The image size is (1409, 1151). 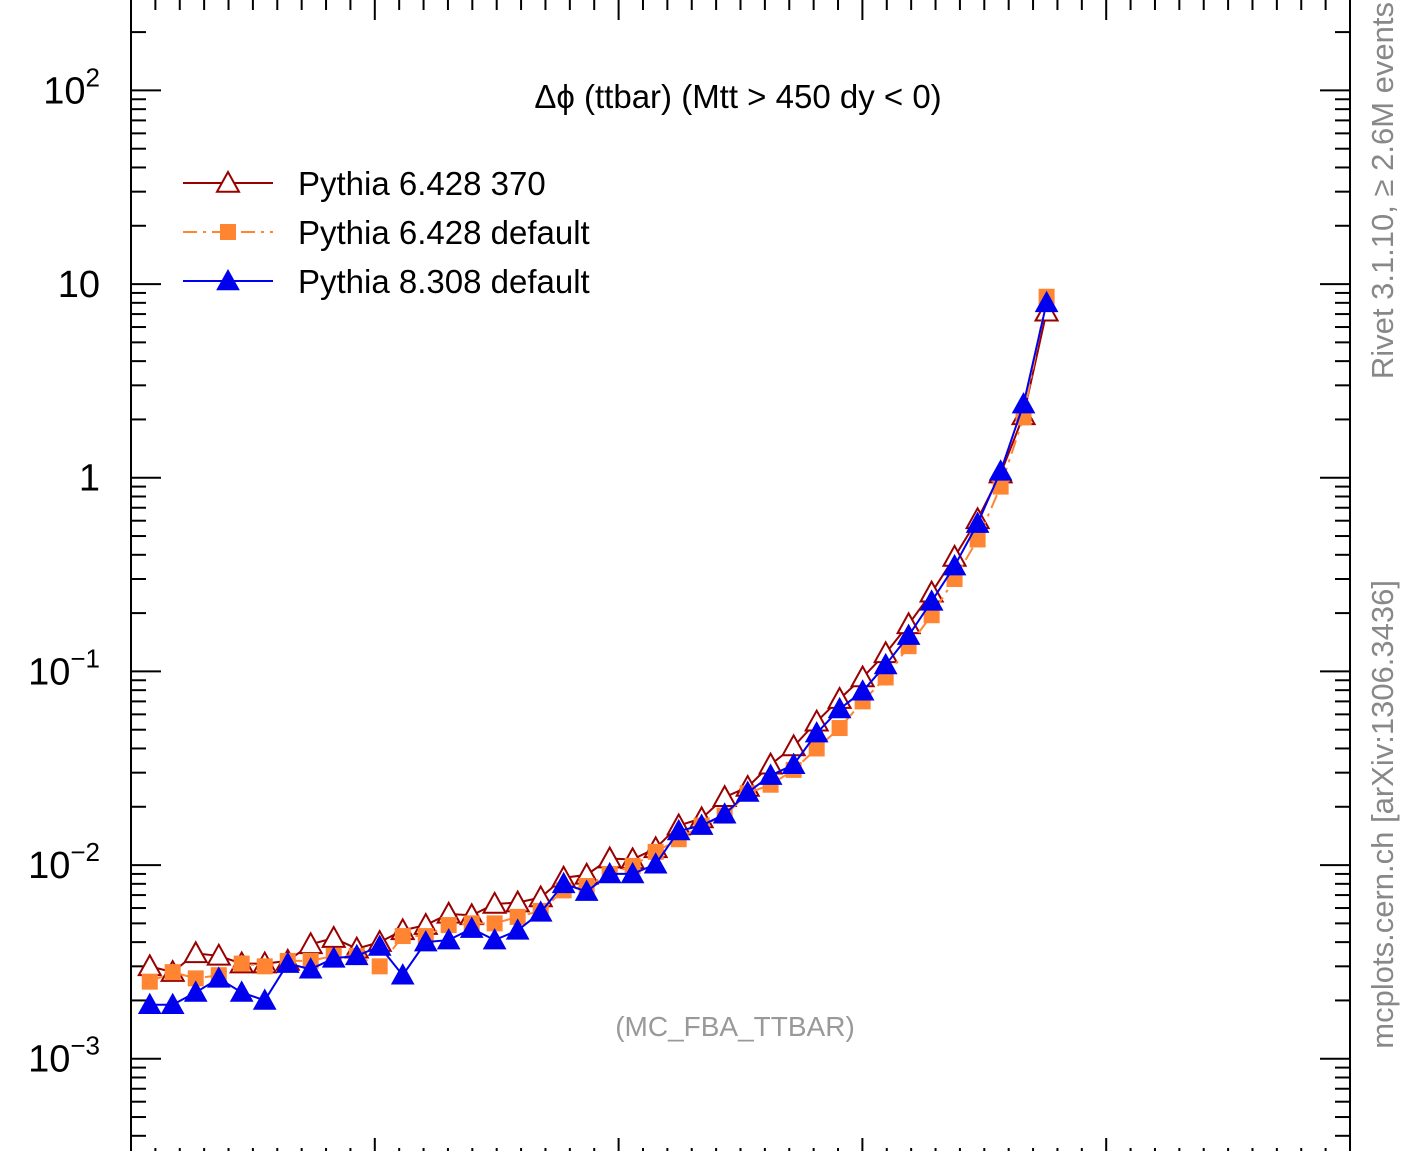 I want to click on y-tick-label: 10⁻², so click(x=64, y=862).